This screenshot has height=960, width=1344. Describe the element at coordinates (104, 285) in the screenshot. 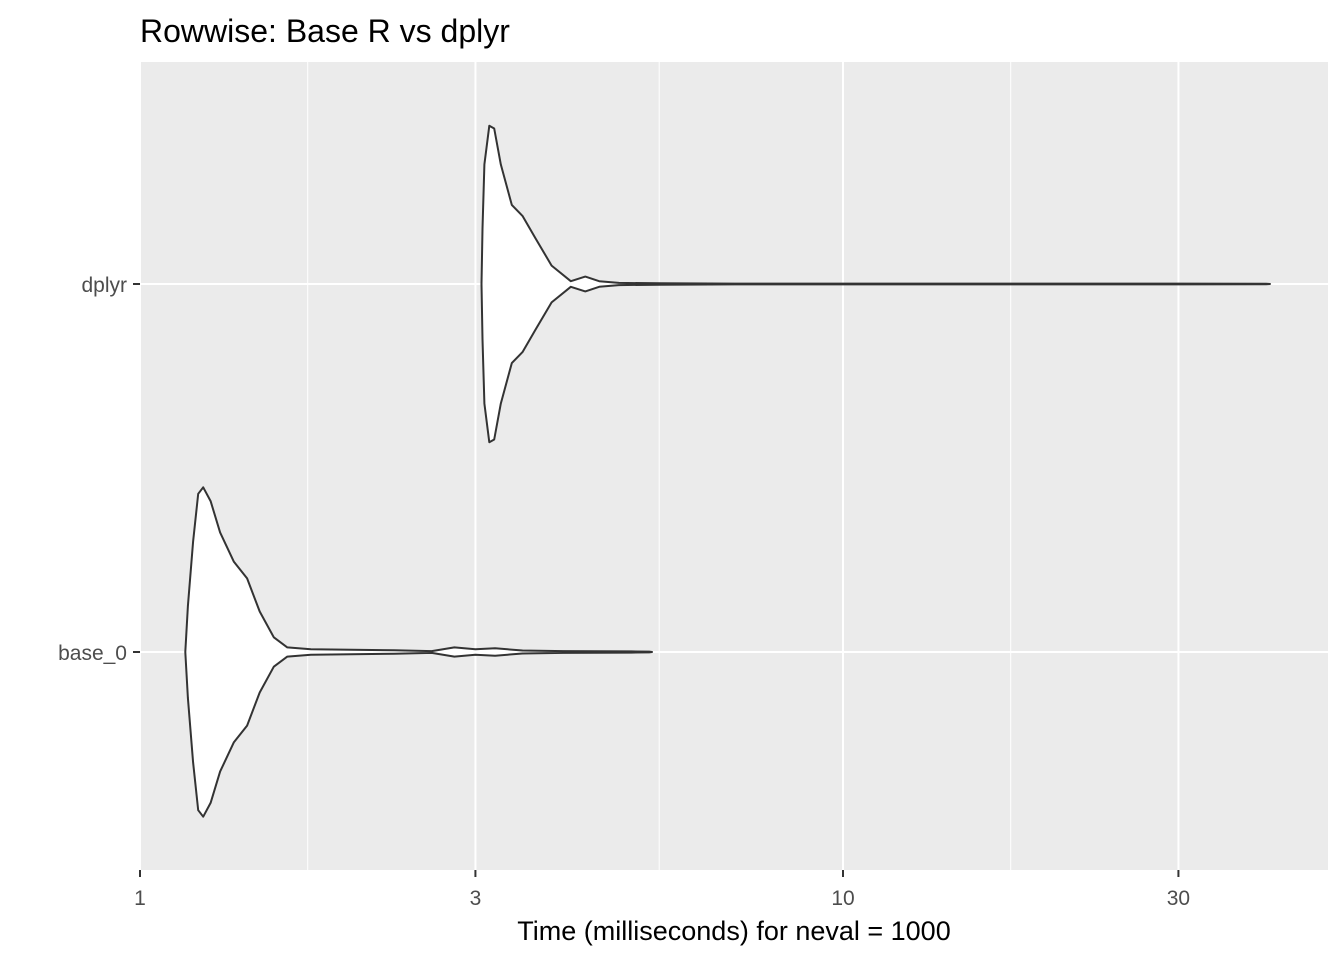

I see `y-tick-label: dplyr` at that location.